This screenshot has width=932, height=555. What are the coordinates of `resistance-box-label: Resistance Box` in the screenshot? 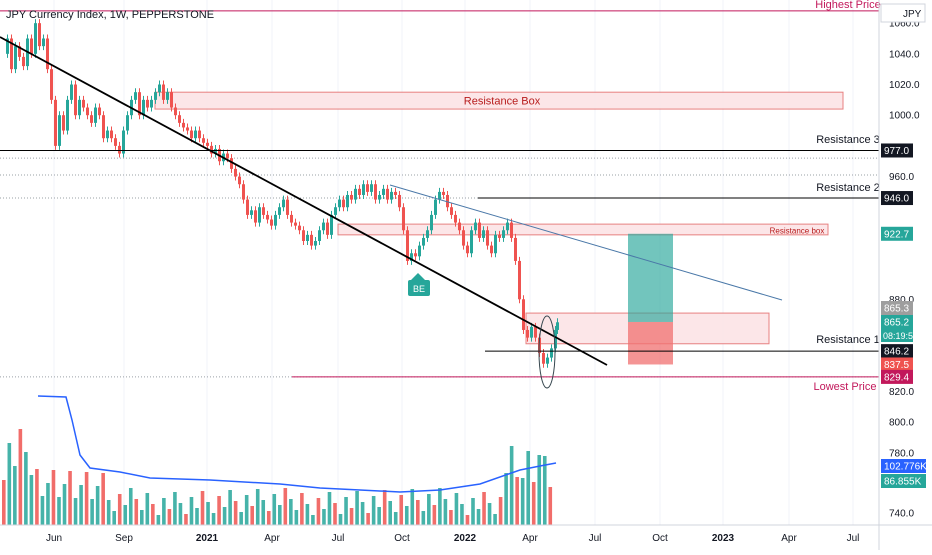 It's located at (502, 102).